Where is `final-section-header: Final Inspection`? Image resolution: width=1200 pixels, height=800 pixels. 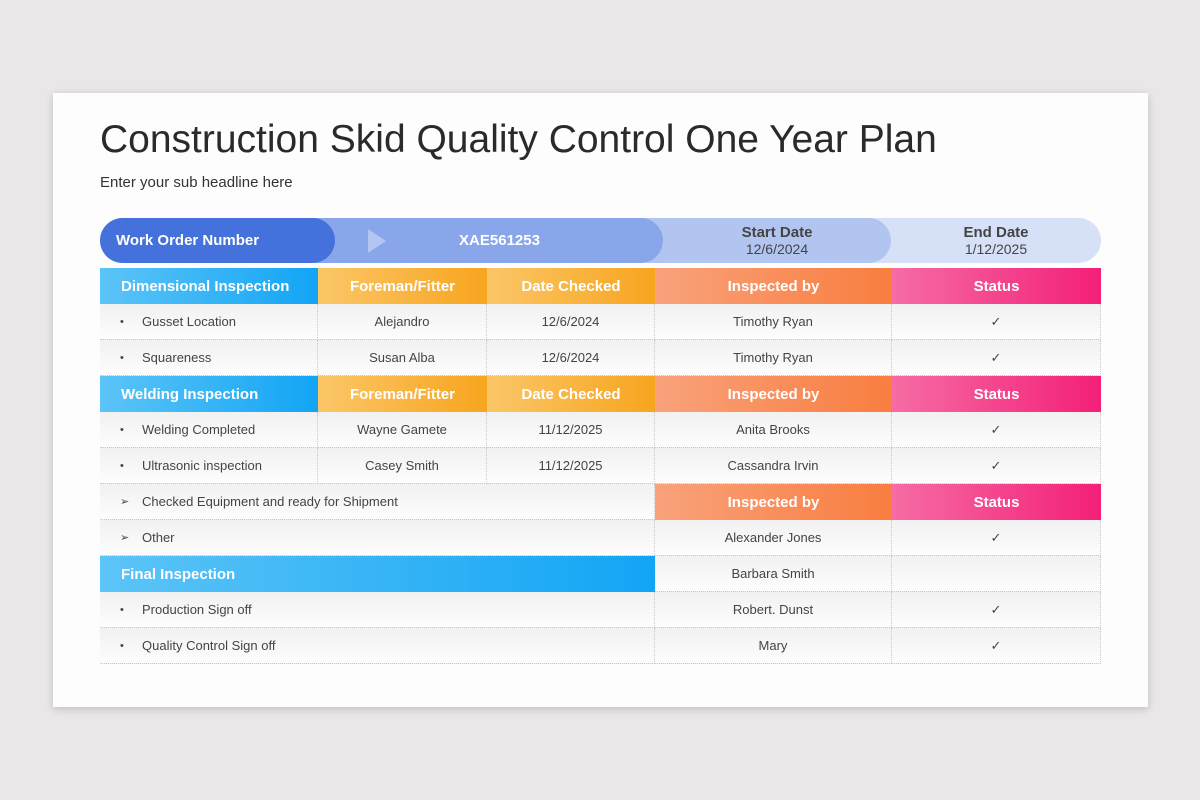 final-section-header: Final Inspection is located at coordinates (377, 574).